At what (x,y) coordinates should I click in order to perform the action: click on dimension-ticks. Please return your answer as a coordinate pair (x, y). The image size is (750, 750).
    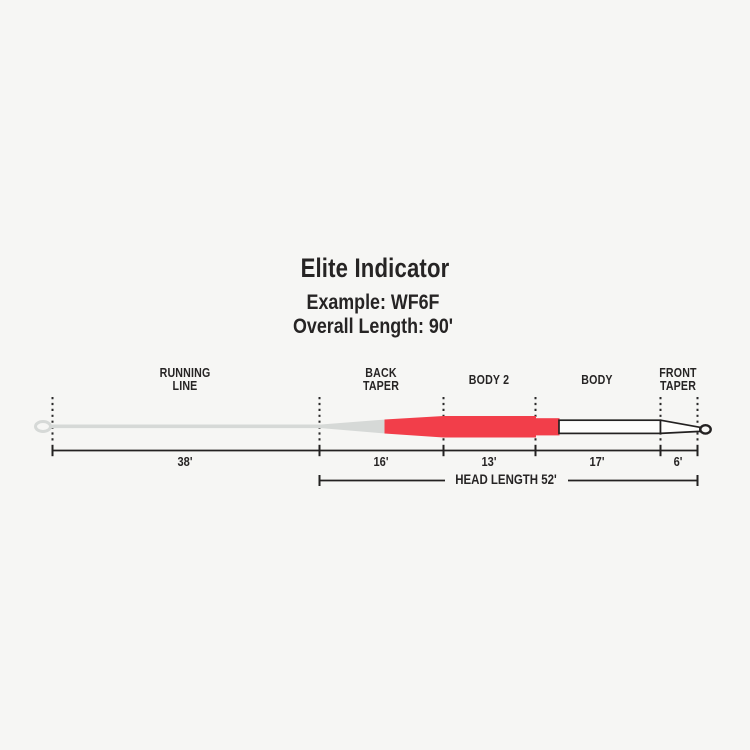
    Looking at the image, I should click on (375, 450).